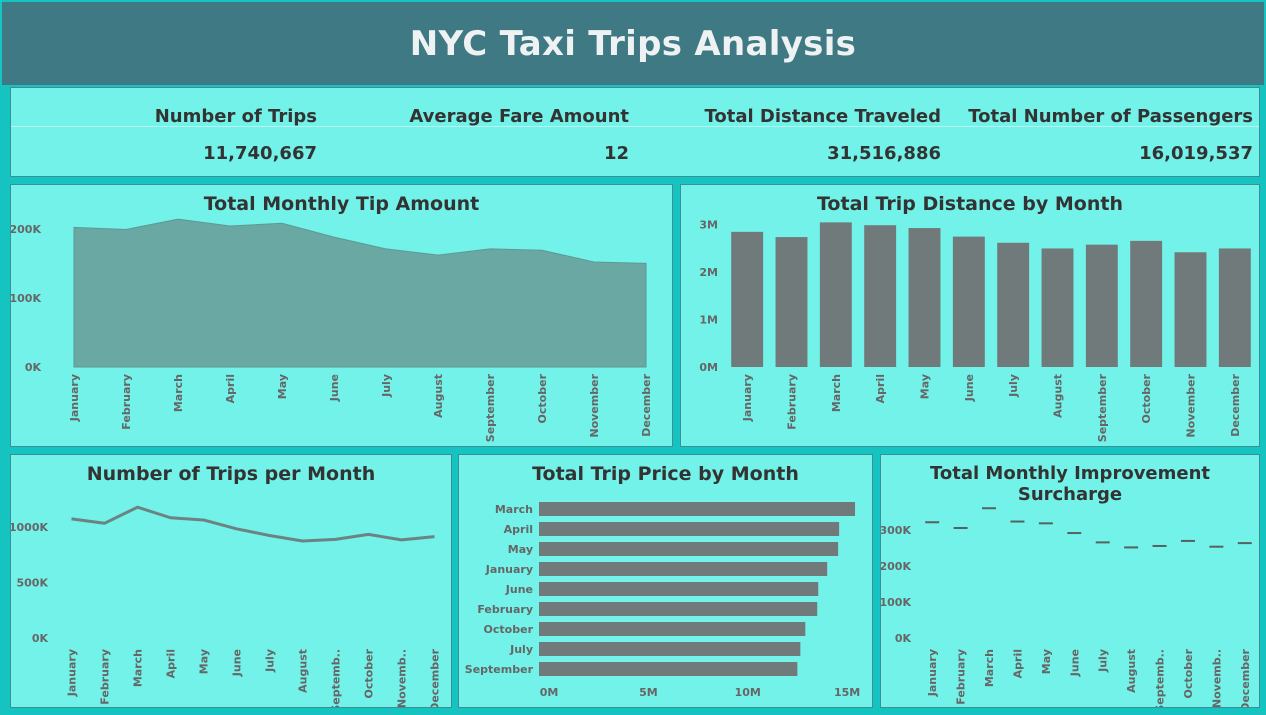  Describe the element at coordinates (1058, 396) in the screenshot. I see `distance-xtick-7: August` at that location.